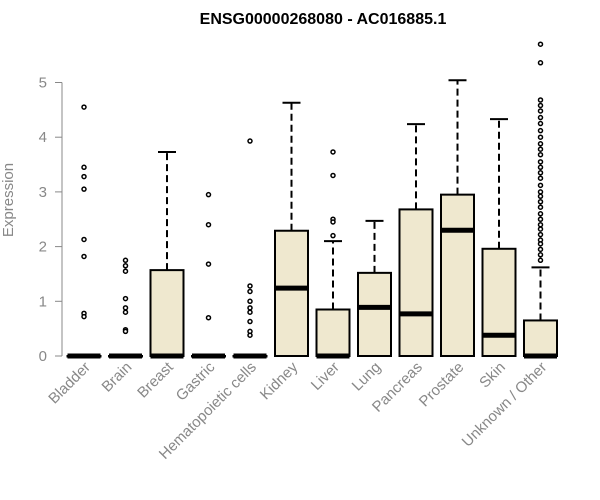  What do you see at coordinates (8, 200) in the screenshot?
I see `y-axis-label: Expression` at bounding box center [8, 200].